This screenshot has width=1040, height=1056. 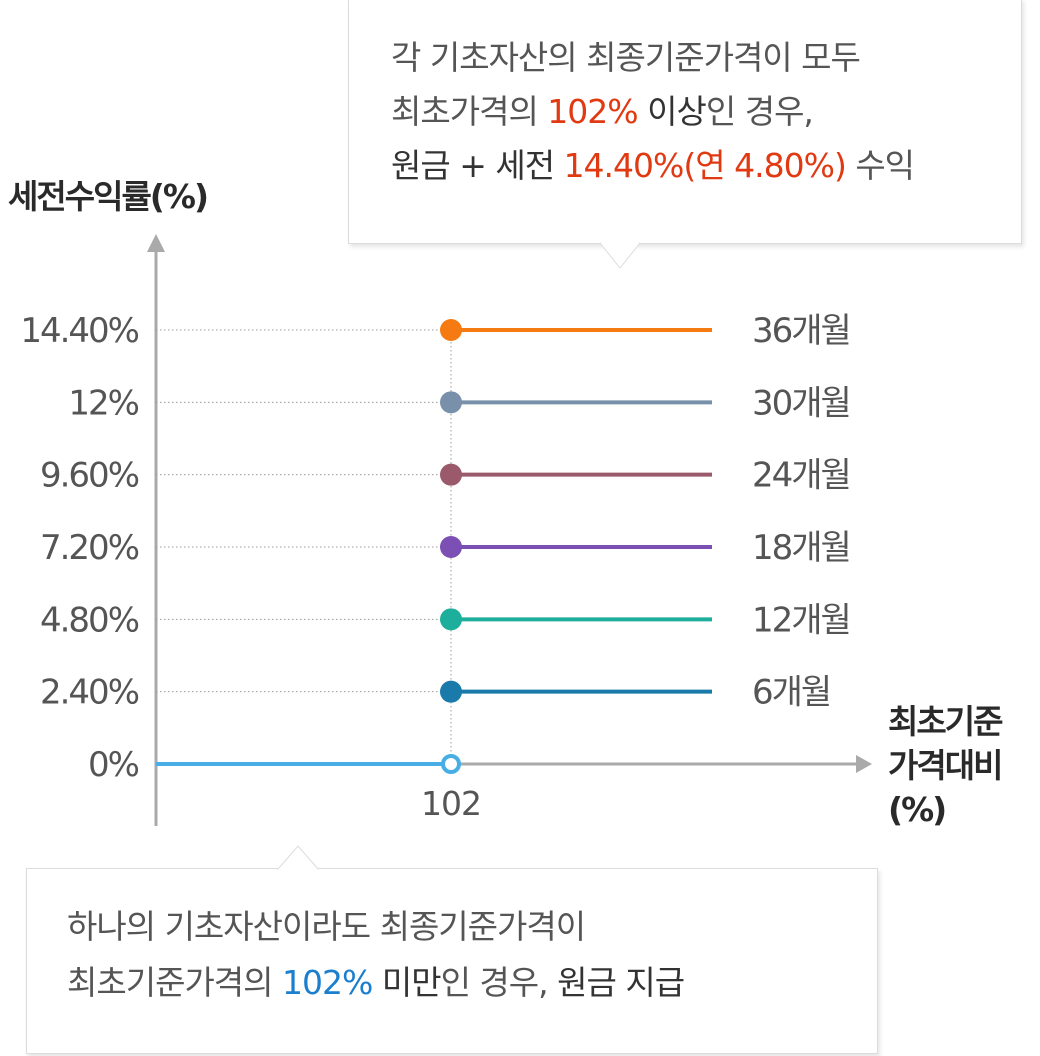 I want to click on series-label: 24개월, so click(x=801, y=476).